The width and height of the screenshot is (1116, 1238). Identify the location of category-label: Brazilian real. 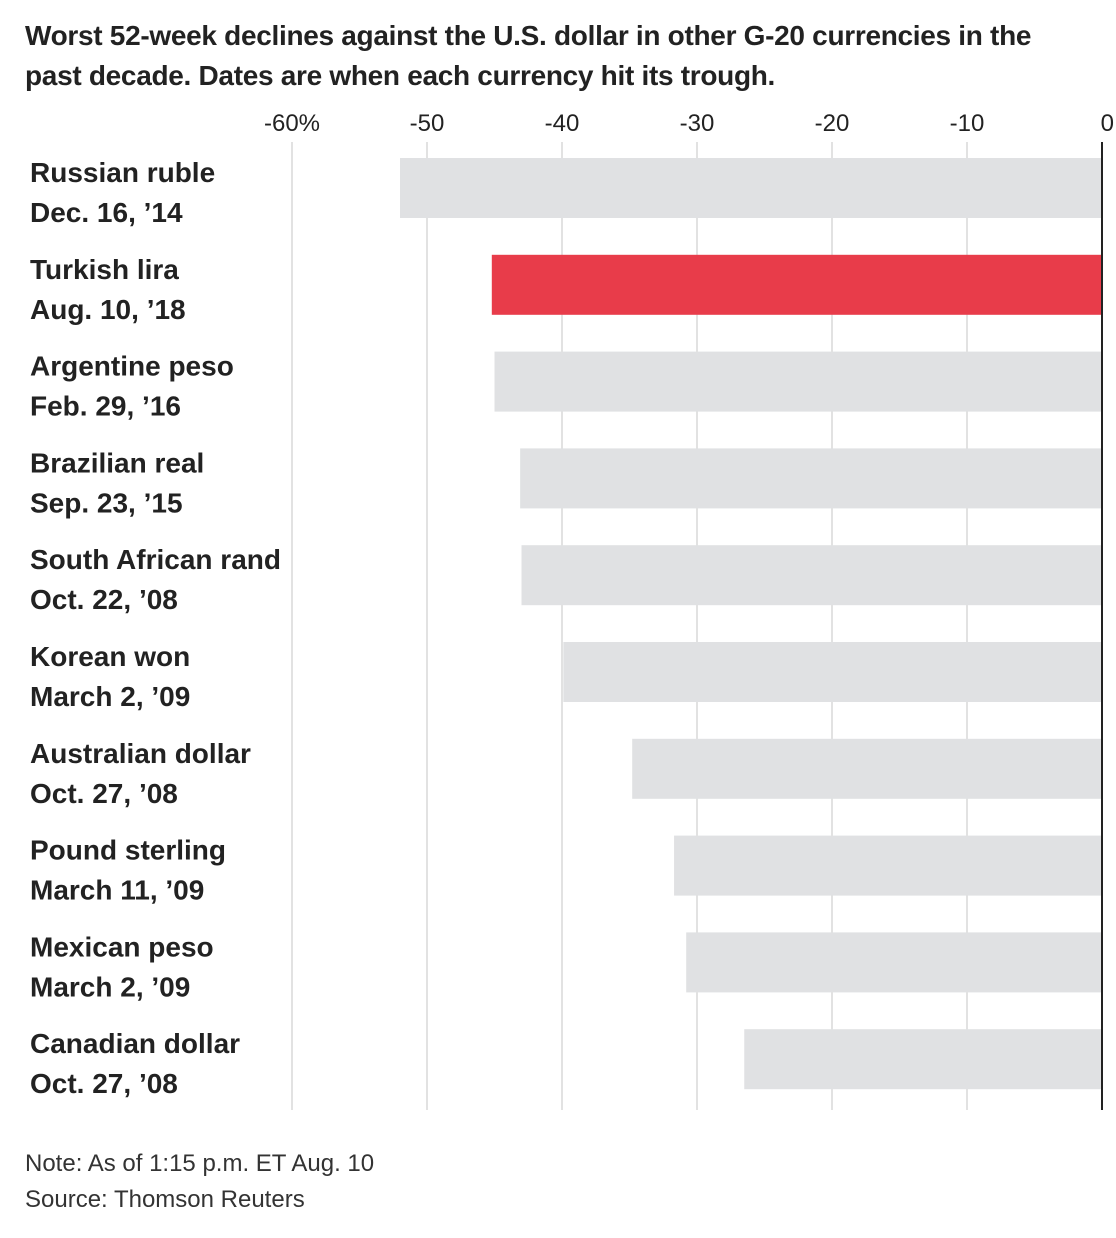
(117, 462).